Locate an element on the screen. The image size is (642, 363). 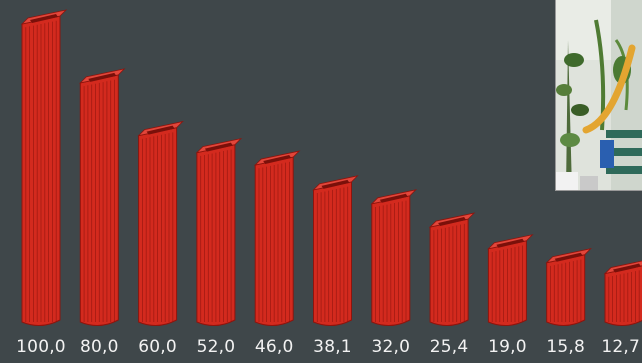
size-label: 12,7 is located at coordinates (620, 347).